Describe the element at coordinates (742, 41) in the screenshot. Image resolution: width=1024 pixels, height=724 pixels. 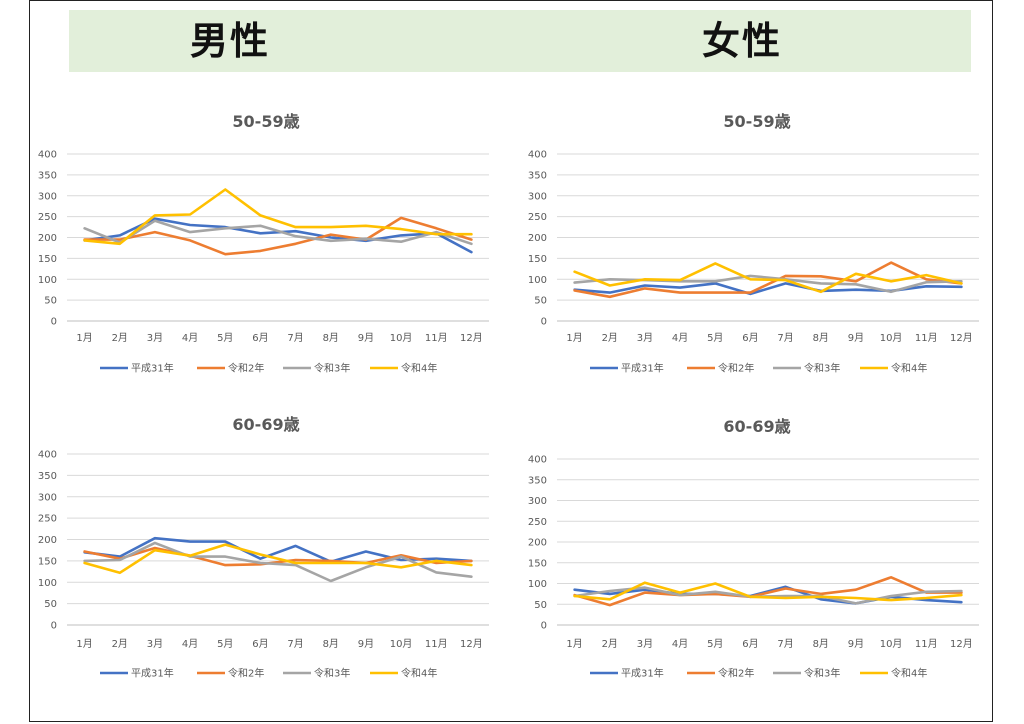
I see `female-label: 女性` at that location.